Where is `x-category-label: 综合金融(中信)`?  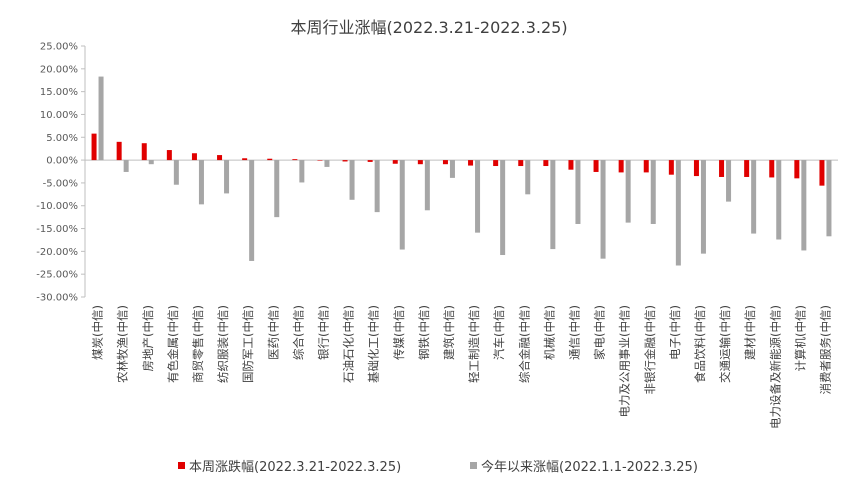
x-category-label: 综合金融(中信) is located at coordinates (524, 344).